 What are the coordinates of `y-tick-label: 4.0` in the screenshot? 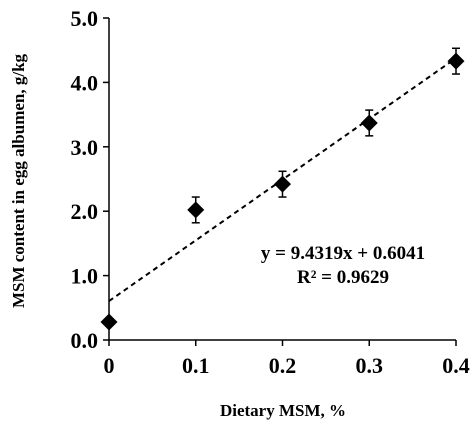 It's located at (85, 82).